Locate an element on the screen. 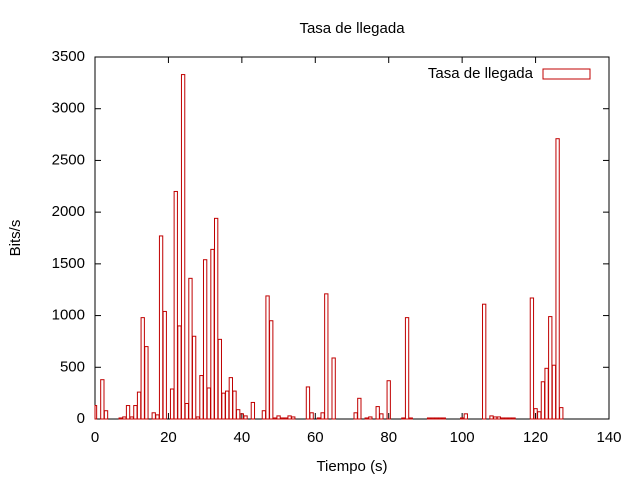 Image resolution: width=640 pixels, height=480 pixels. y-tick-label: 2000 is located at coordinates (68, 211).